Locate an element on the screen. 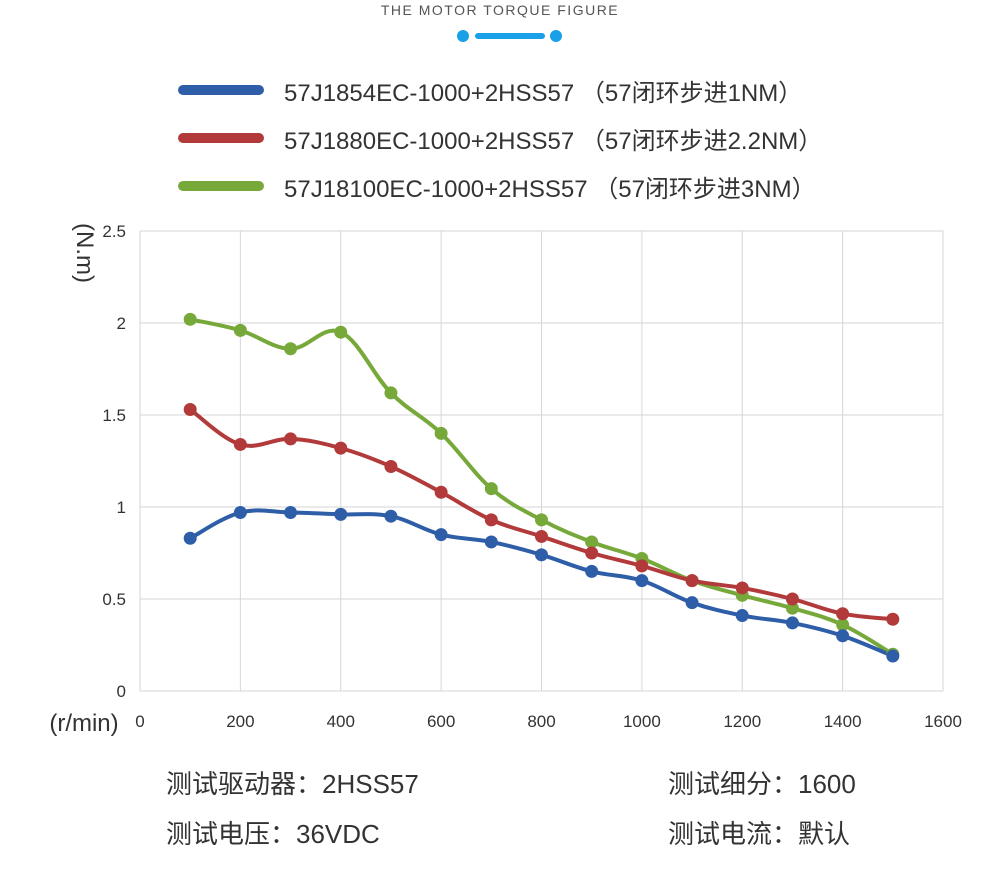  y-tick-label: 0 is located at coordinates (121, 691).